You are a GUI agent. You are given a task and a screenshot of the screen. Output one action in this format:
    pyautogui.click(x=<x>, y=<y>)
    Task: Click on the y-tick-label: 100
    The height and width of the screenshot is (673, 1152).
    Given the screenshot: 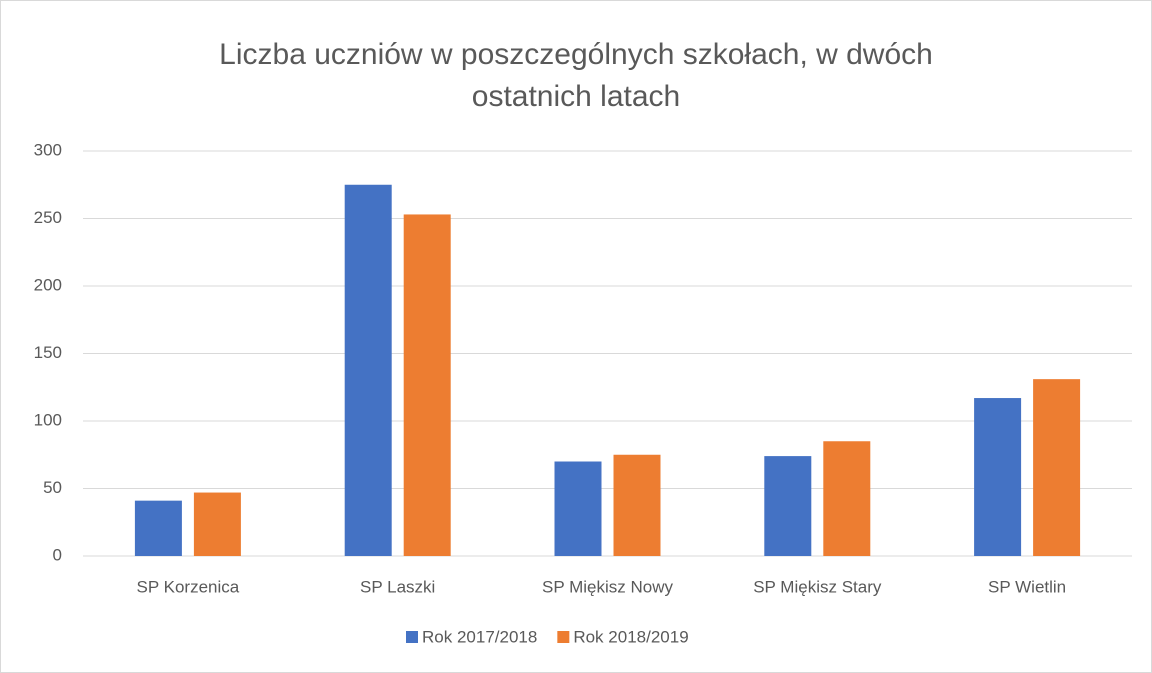 What is the action you would take?
    pyautogui.click(x=48, y=419)
    